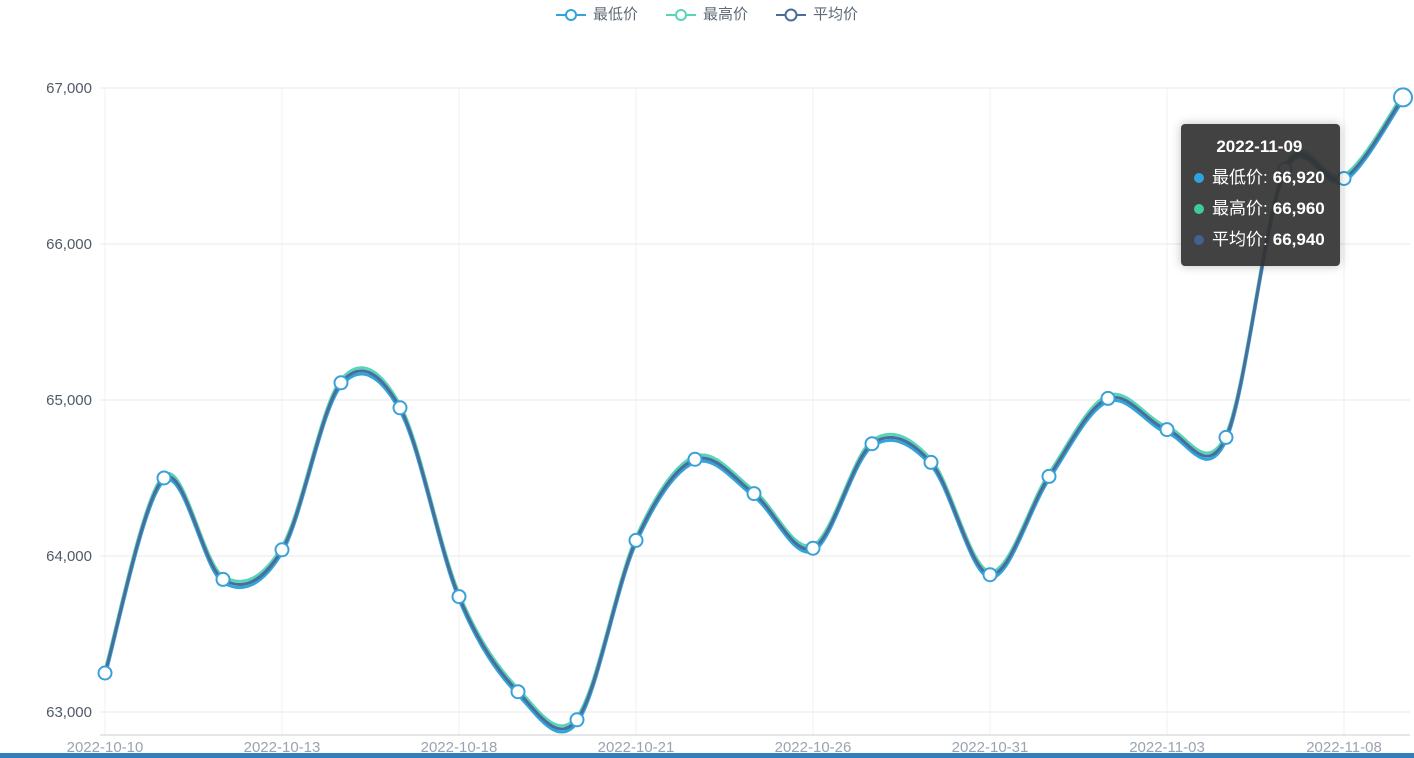 The width and height of the screenshot is (1414, 758). Describe the element at coordinates (990, 747) in the screenshot. I see `x-axis-tick-label: 2022-10-31` at that location.